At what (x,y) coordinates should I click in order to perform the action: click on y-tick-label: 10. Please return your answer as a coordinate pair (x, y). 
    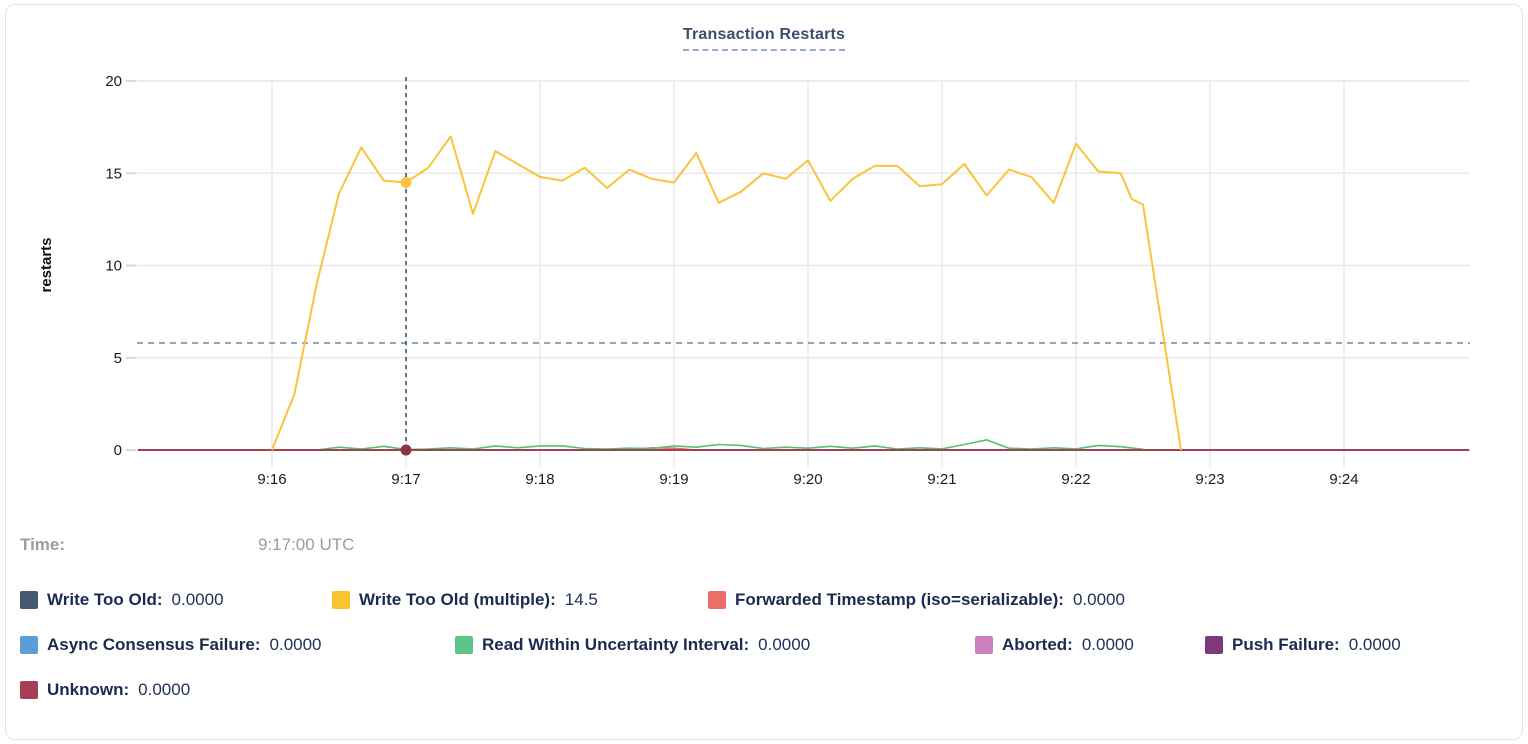
    Looking at the image, I should click on (113, 266).